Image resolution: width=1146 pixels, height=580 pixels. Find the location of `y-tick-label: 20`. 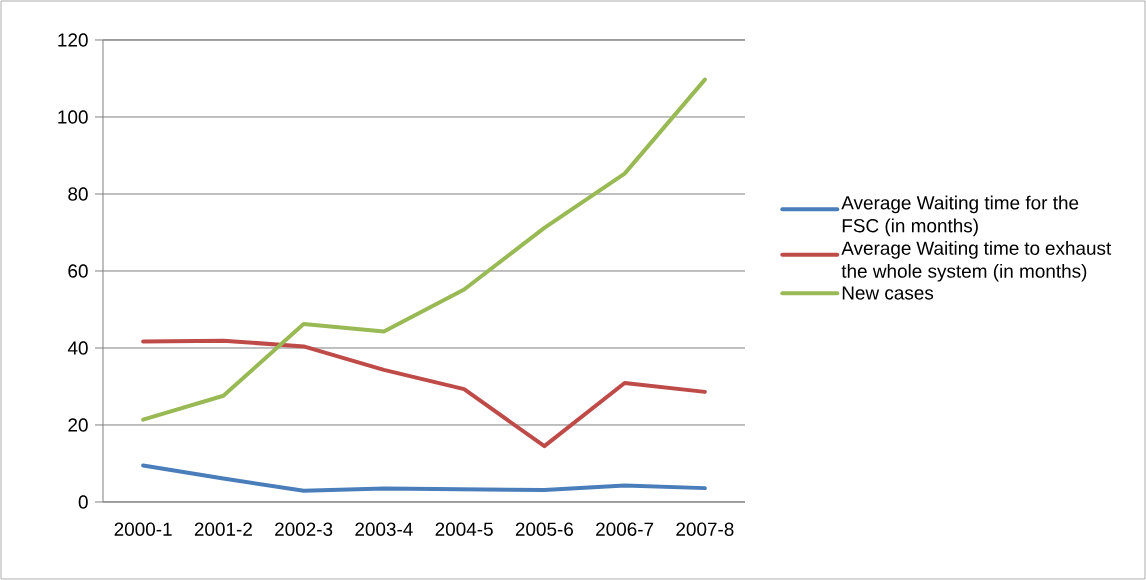

y-tick-label: 20 is located at coordinates (78, 425).